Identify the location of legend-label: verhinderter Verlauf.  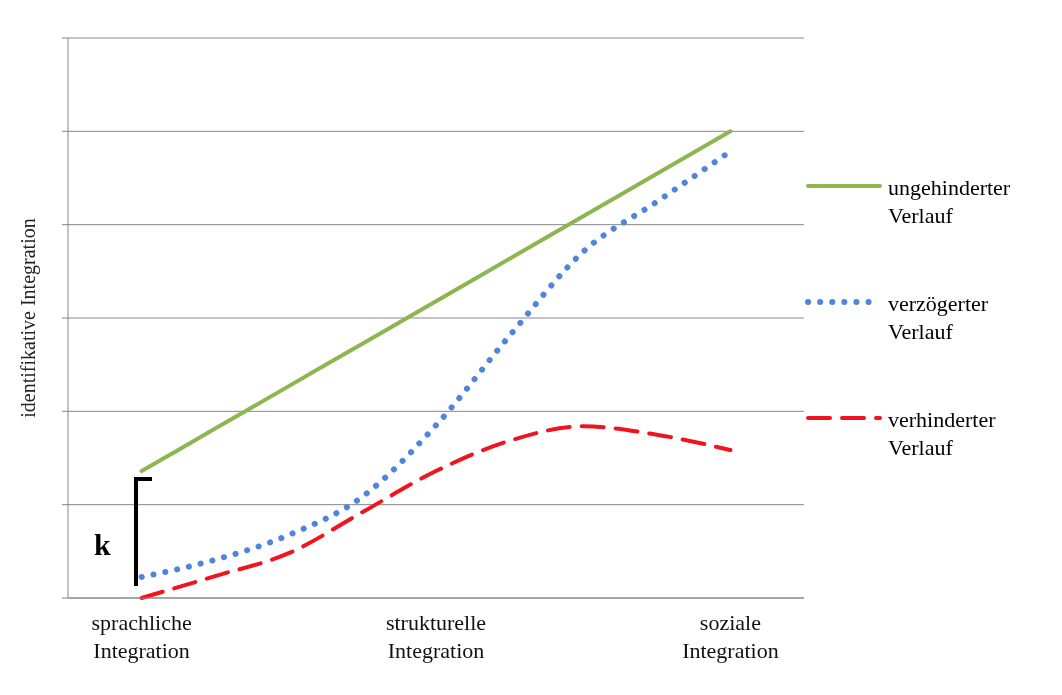
(942, 434).